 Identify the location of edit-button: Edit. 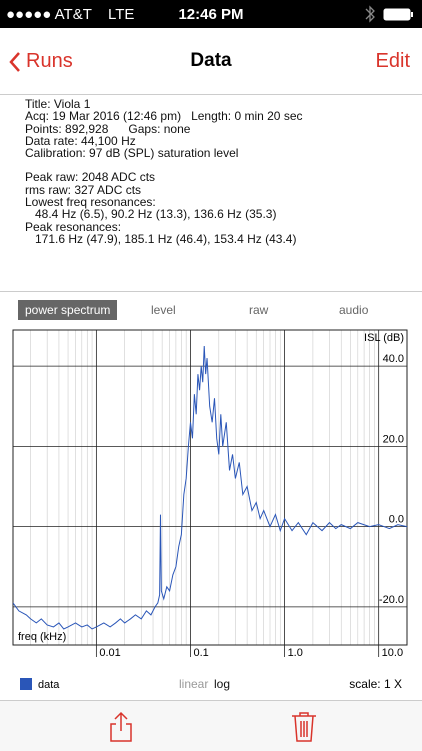
(392, 61).